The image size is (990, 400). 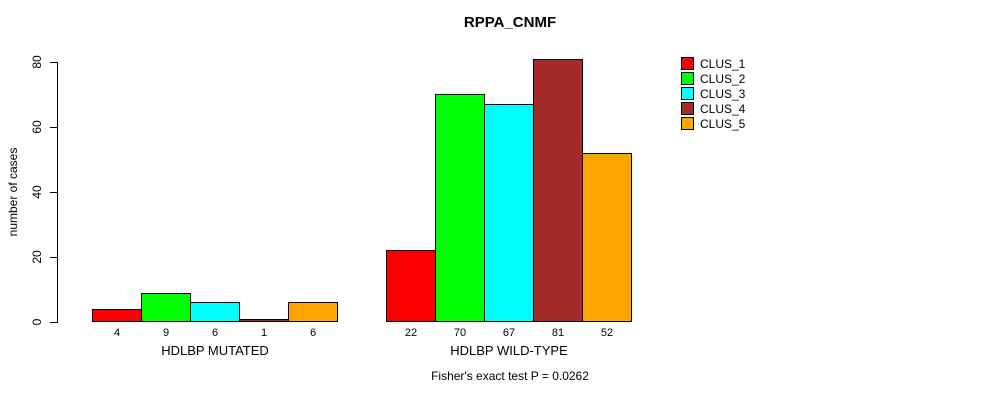 What do you see at coordinates (723, 93) in the screenshot?
I see `legend-label: CLUS_3` at bounding box center [723, 93].